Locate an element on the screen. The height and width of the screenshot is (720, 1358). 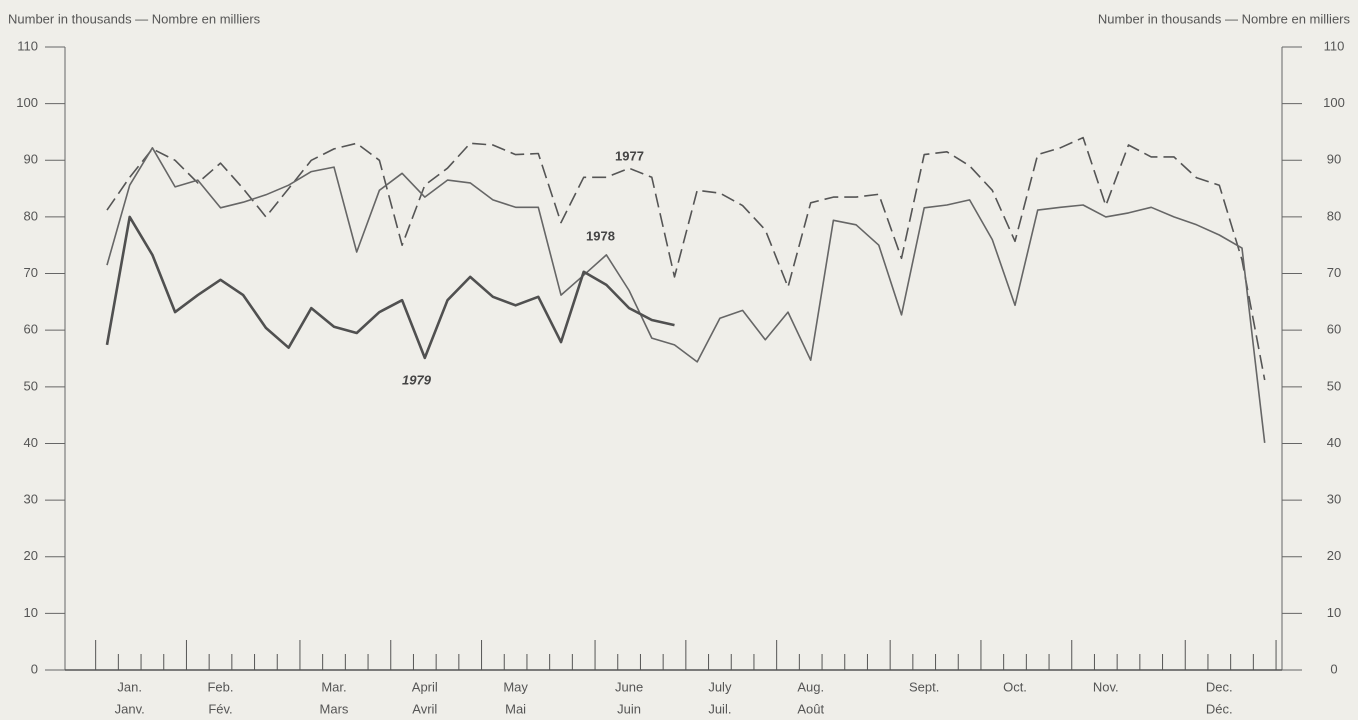
x-tick-label-fr: Janv. is located at coordinates (130, 708).